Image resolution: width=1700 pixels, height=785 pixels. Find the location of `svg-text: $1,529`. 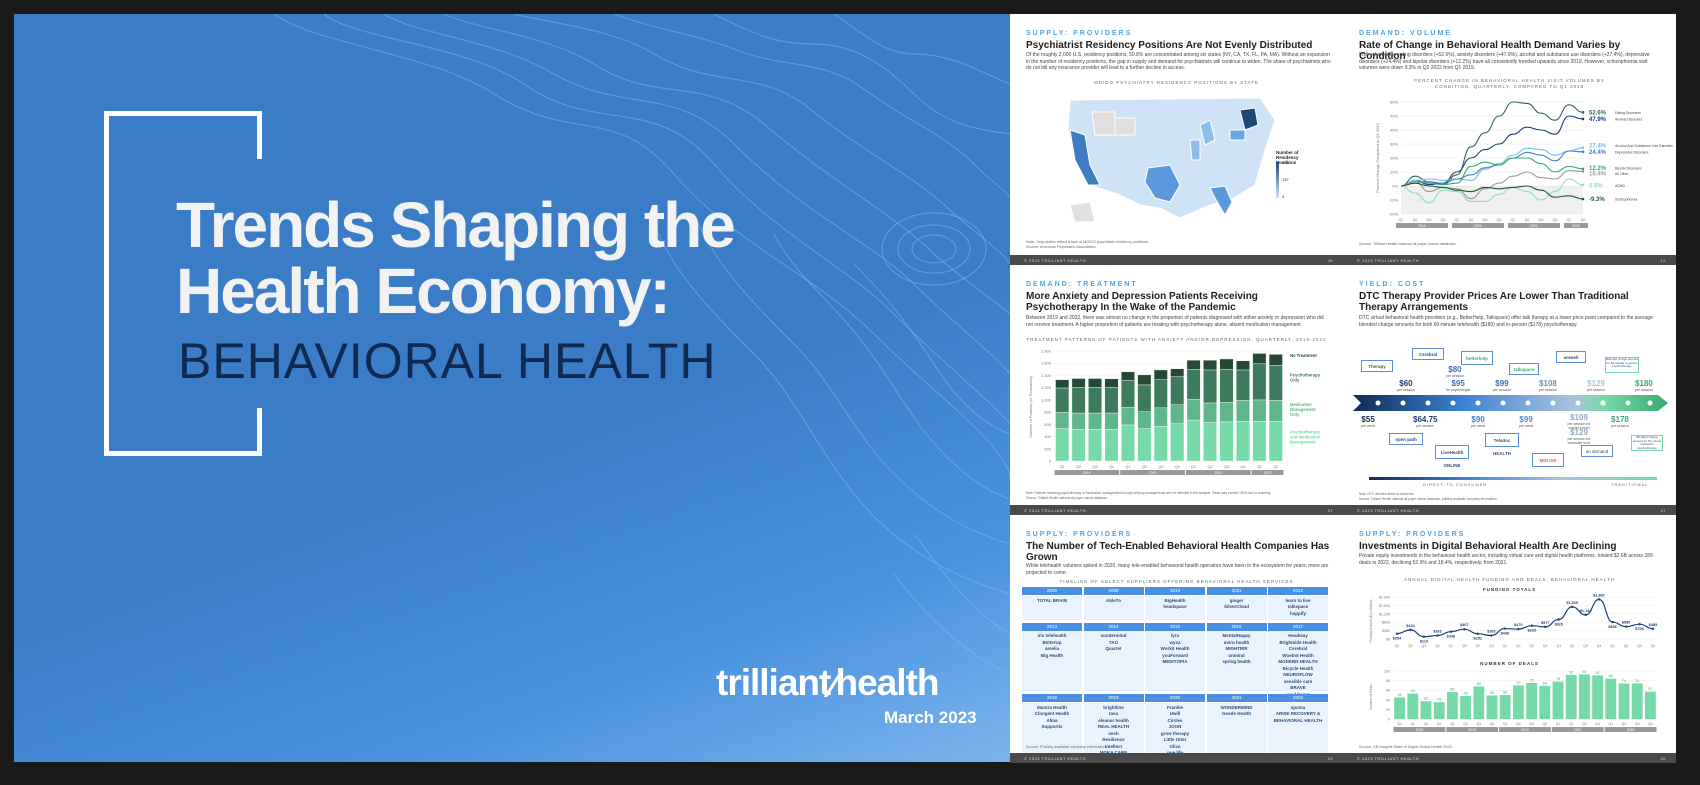

svg-text: $1,529 is located at coordinates (1572, 603).